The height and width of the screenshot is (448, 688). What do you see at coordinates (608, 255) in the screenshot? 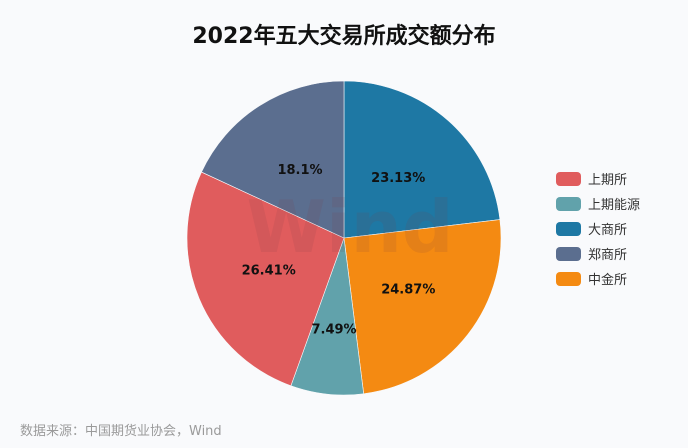
I see `legend-label: 郑商所` at bounding box center [608, 255].